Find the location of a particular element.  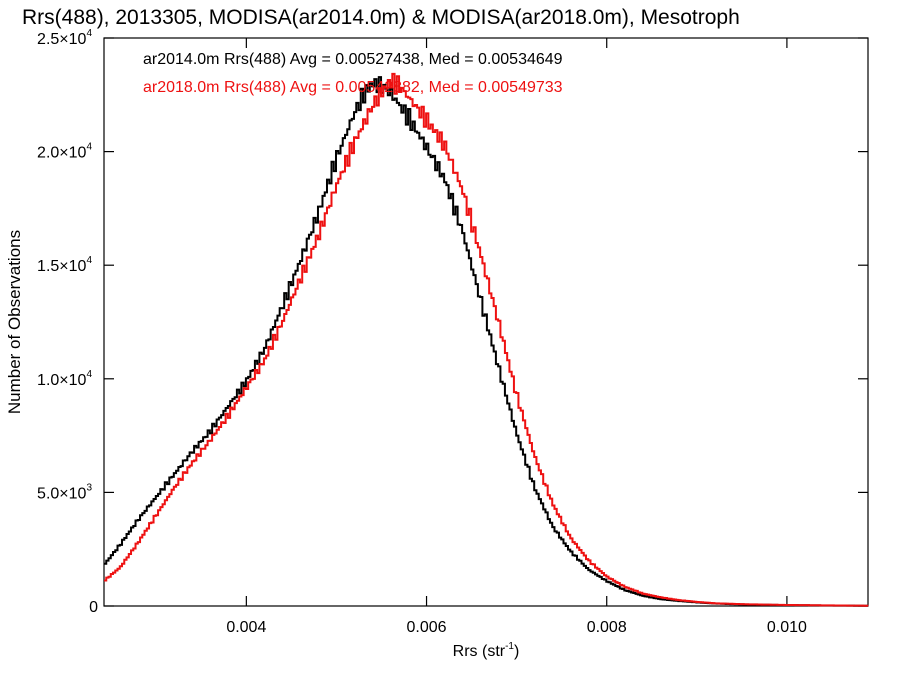

y-tick-label: 2.0×10⁴ is located at coordinates (64, 152).